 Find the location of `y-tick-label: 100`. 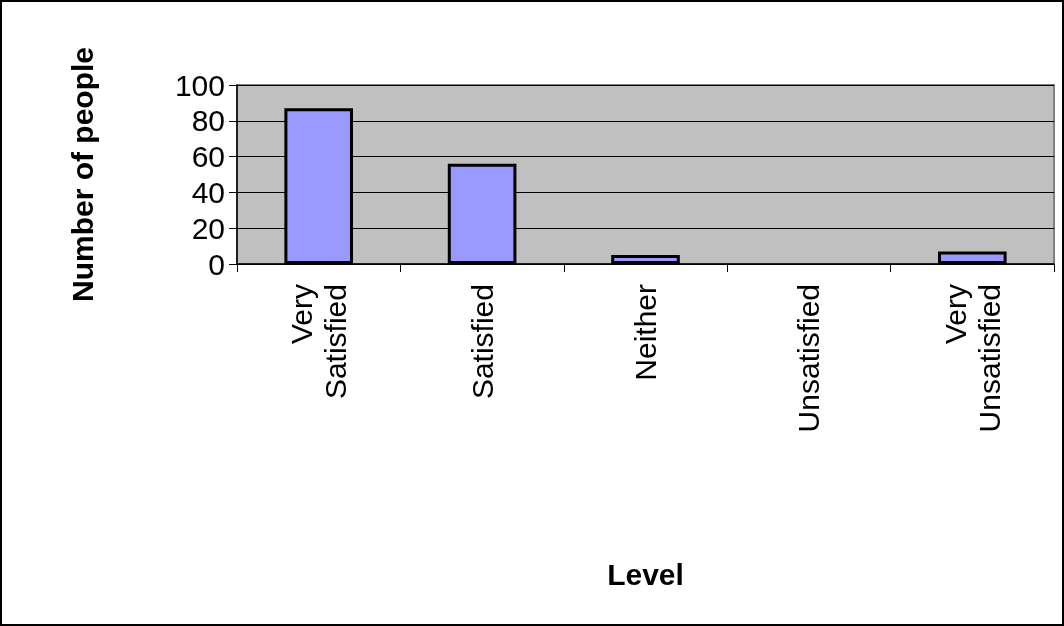

y-tick-label: 100 is located at coordinates (199, 85).